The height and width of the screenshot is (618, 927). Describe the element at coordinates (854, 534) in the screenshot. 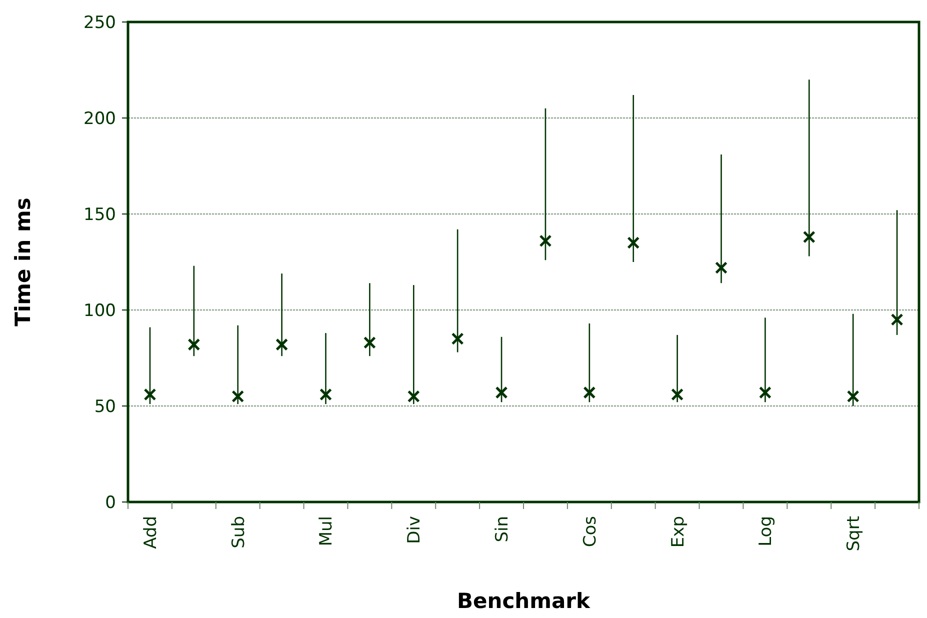

I see `x-tick-label: Sqrt` at that location.